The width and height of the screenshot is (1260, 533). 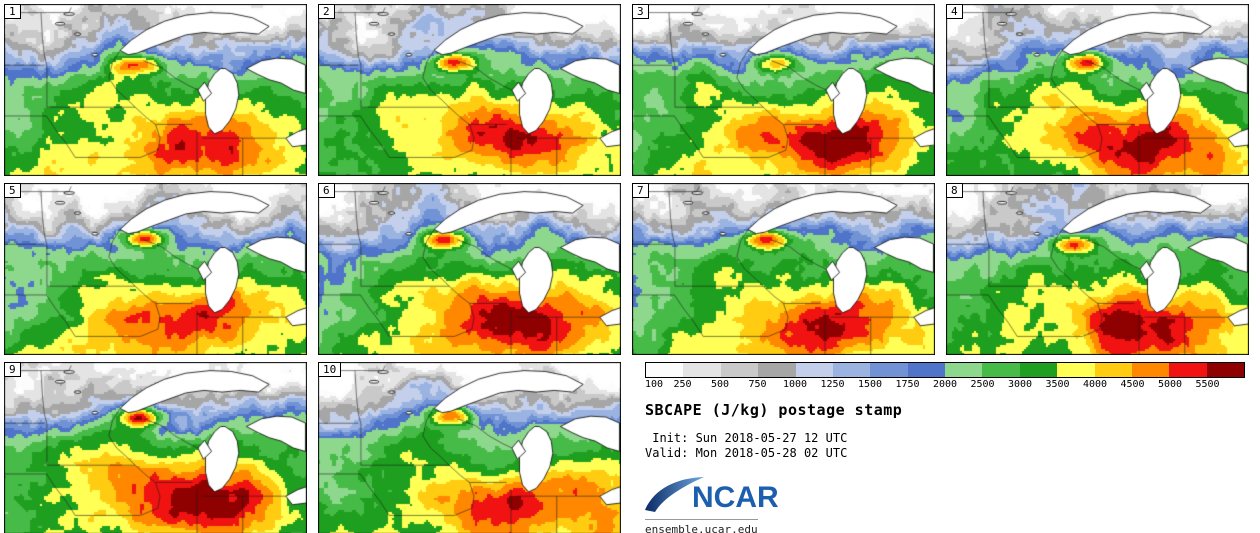 I want to click on init-time: Init: Sun 2018-05-27 12 UTC, so click(x=746, y=438).